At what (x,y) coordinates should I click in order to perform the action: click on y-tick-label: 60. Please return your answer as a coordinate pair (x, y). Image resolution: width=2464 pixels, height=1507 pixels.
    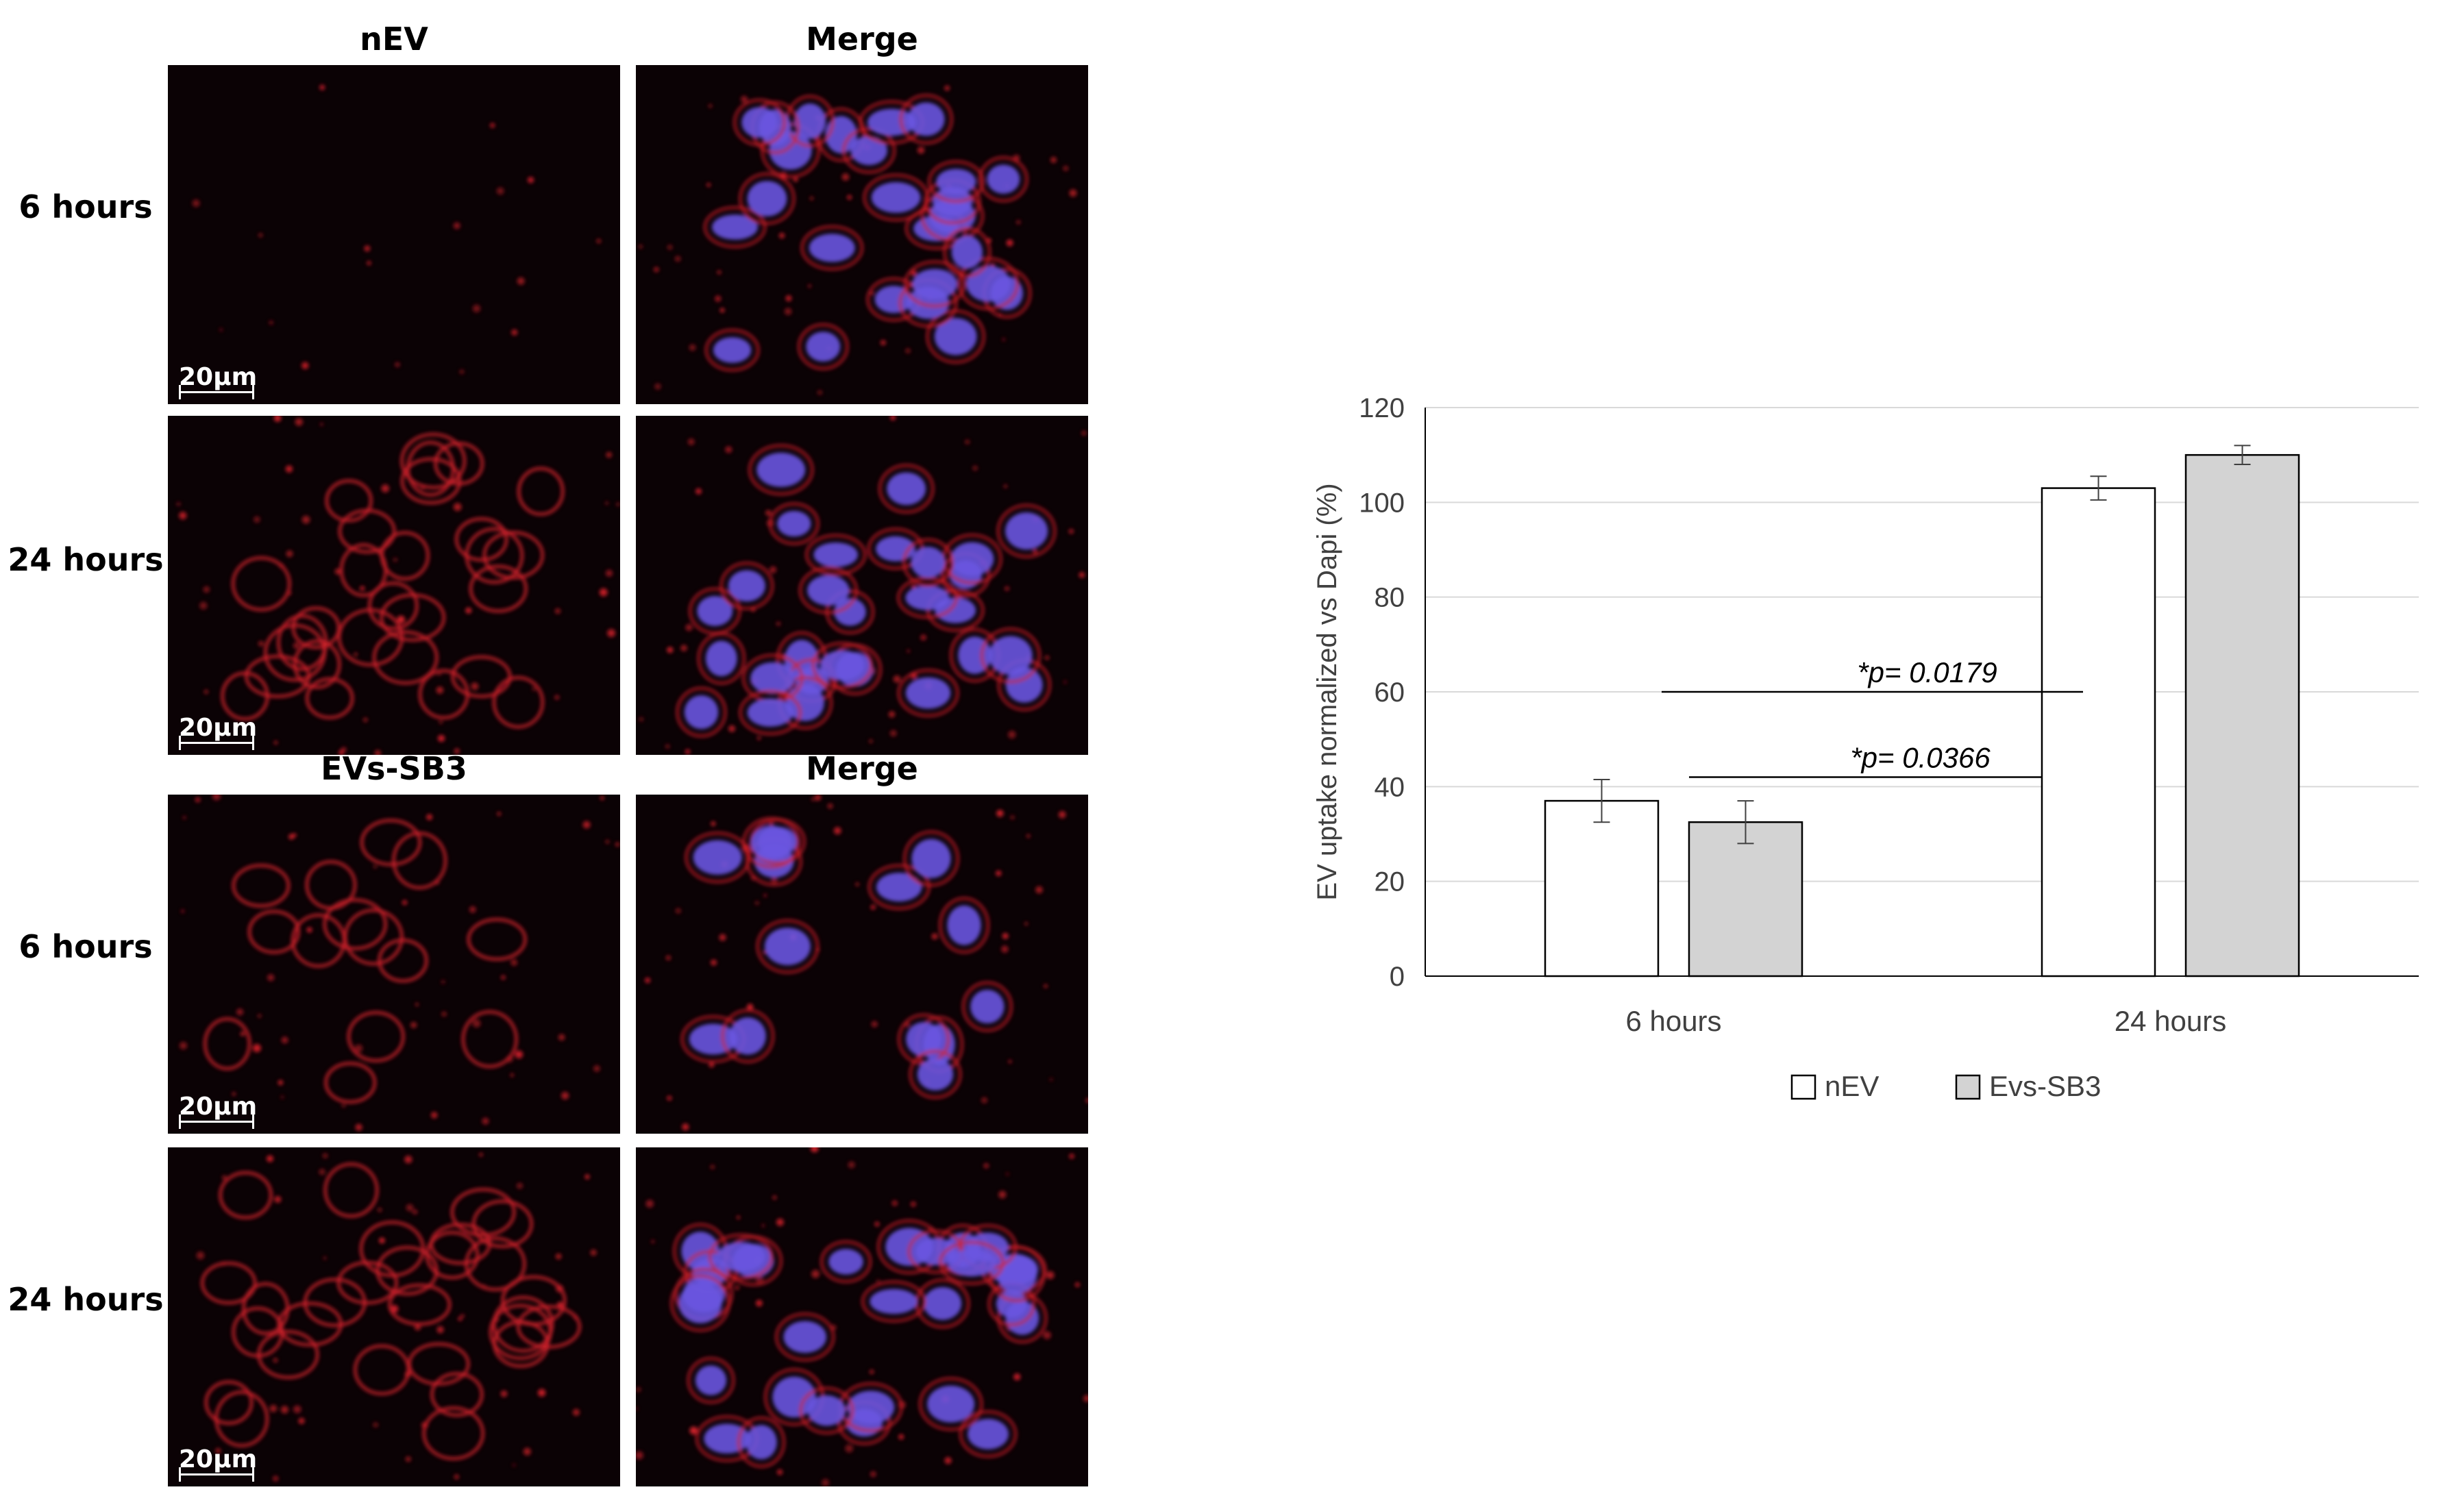
    Looking at the image, I should click on (1390, 692).